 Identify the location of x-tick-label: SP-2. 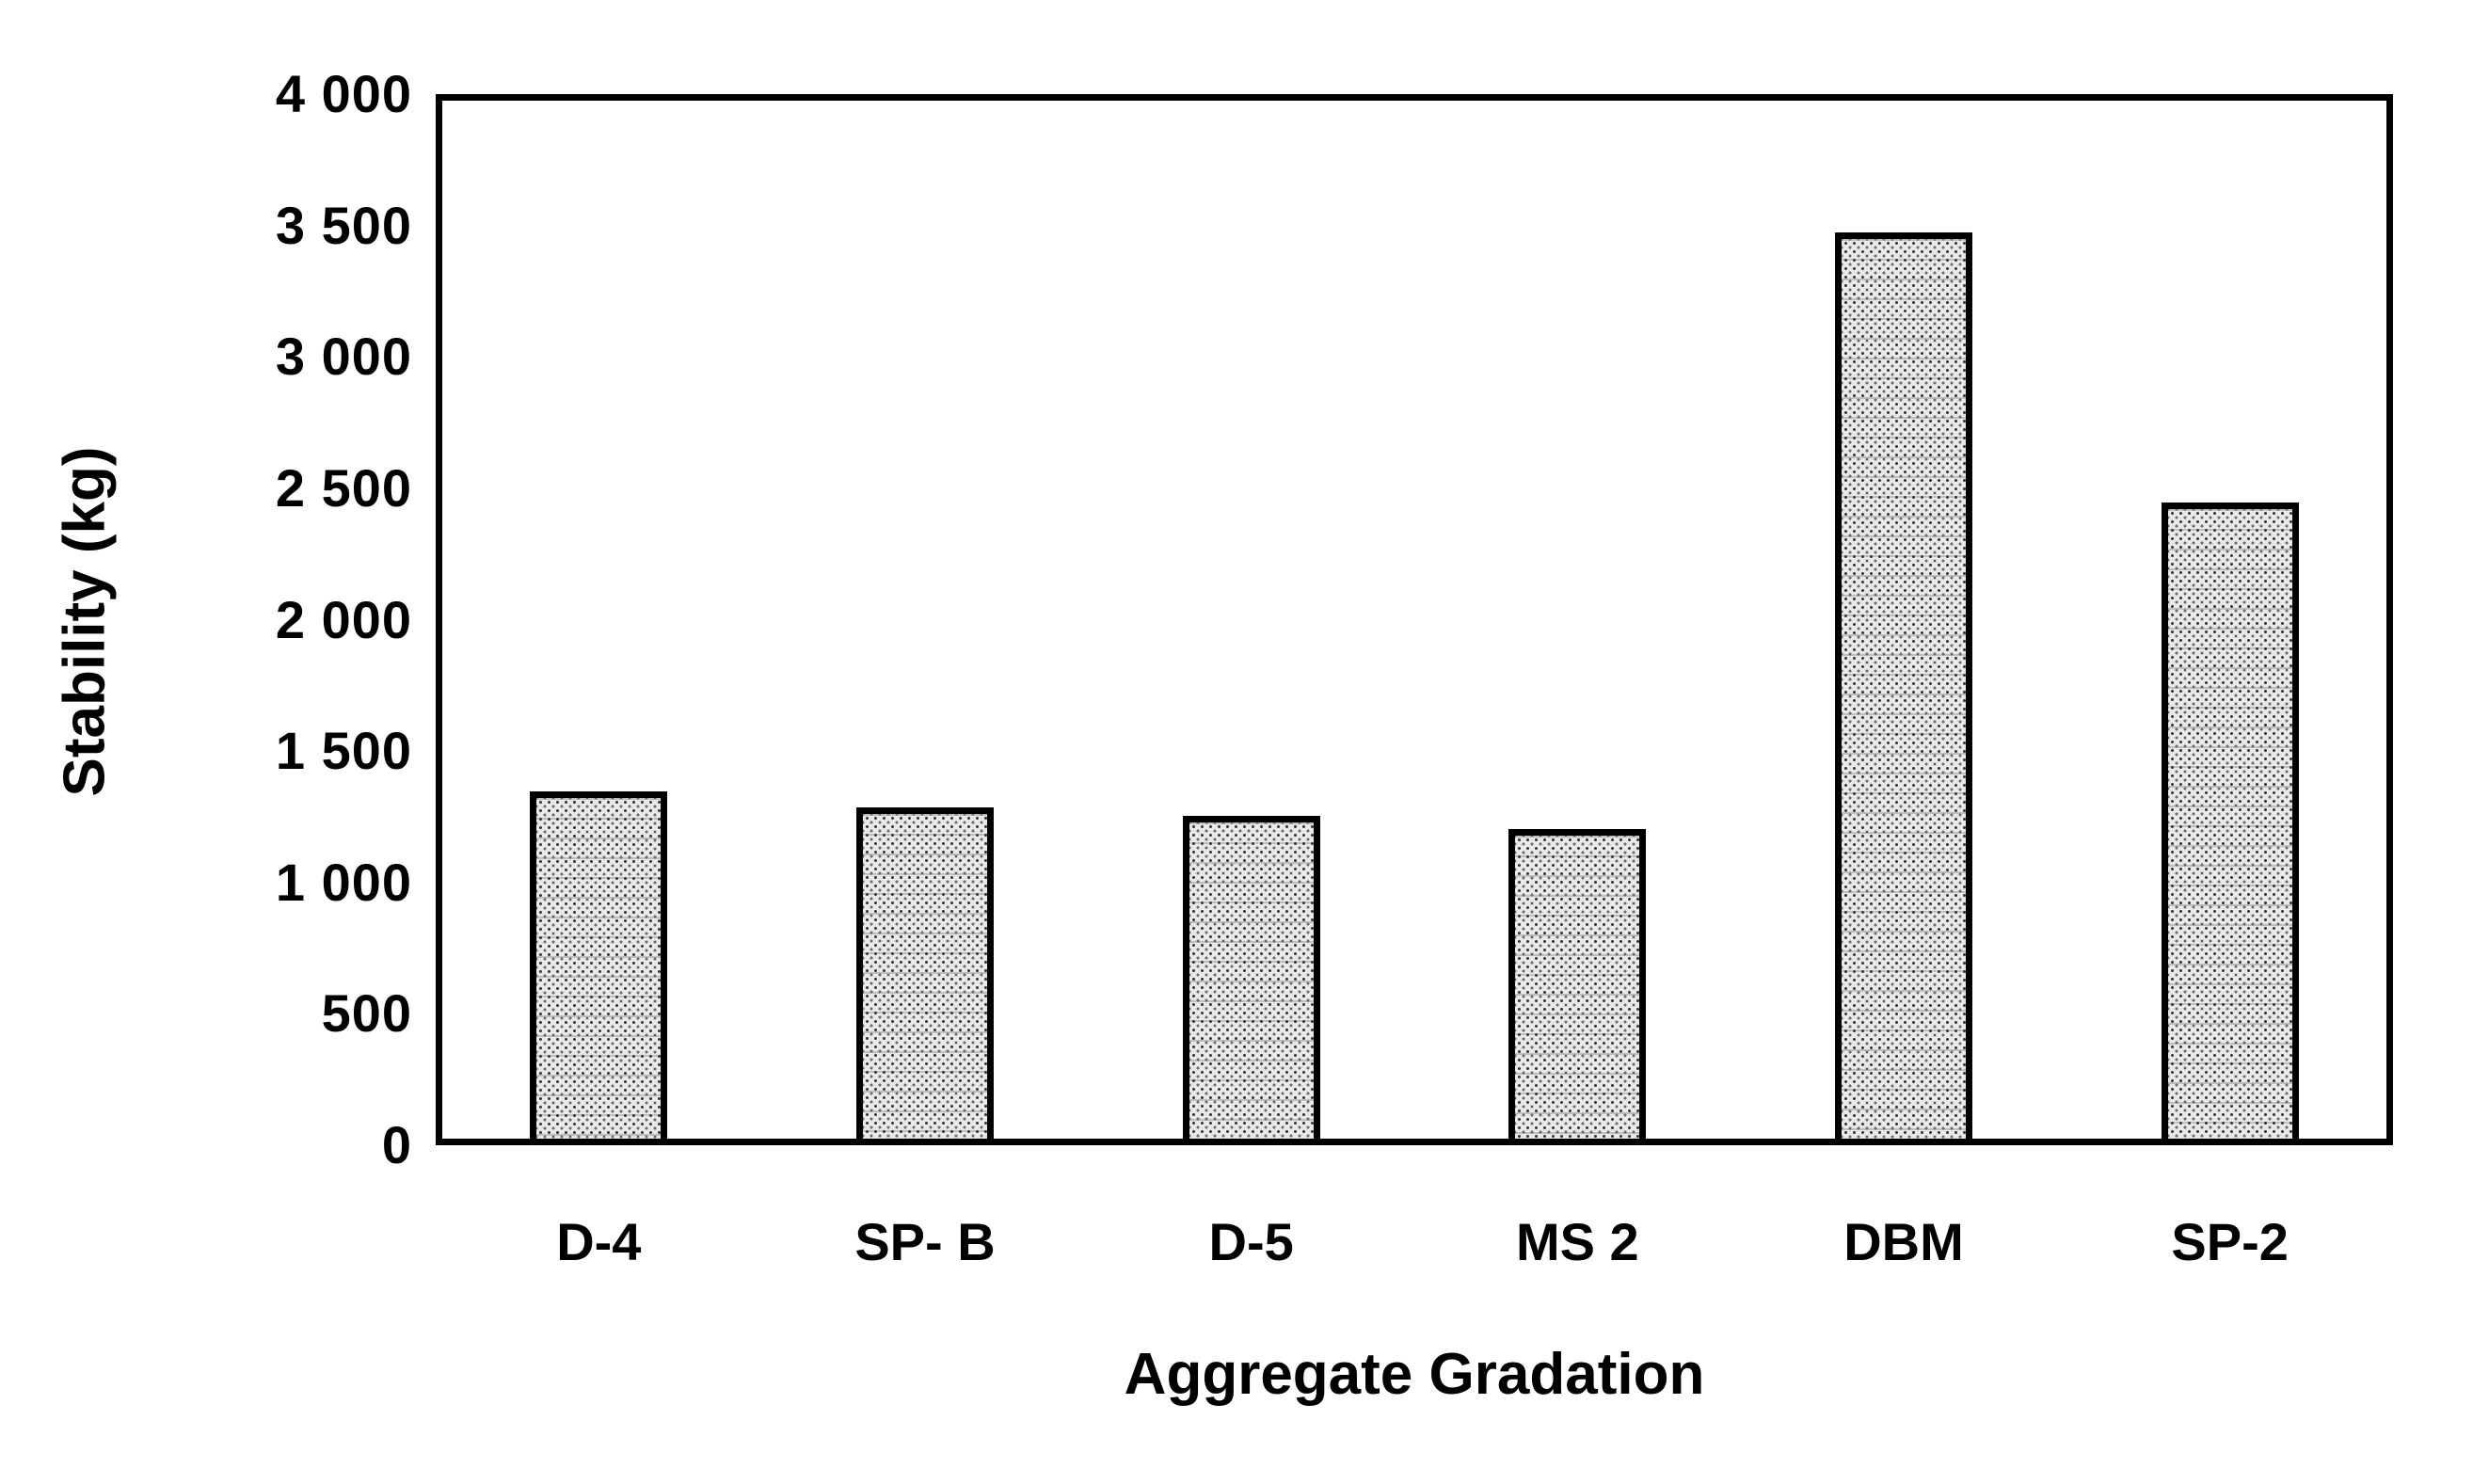
(2230, 1241).